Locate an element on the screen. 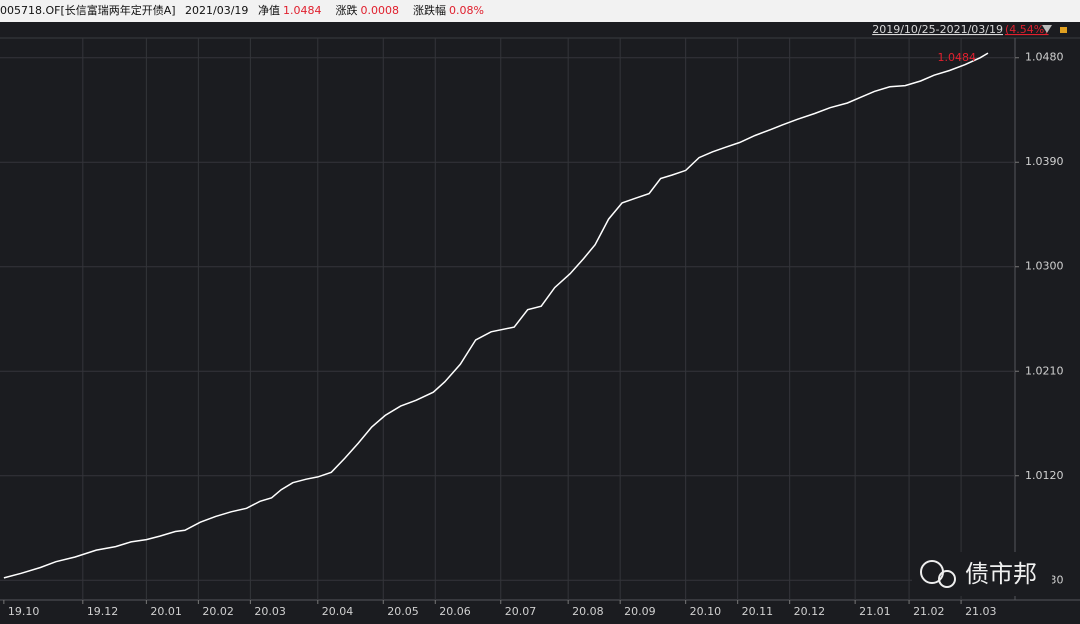  x-tick-label: 21.02 is located at coordinates (929, 611).